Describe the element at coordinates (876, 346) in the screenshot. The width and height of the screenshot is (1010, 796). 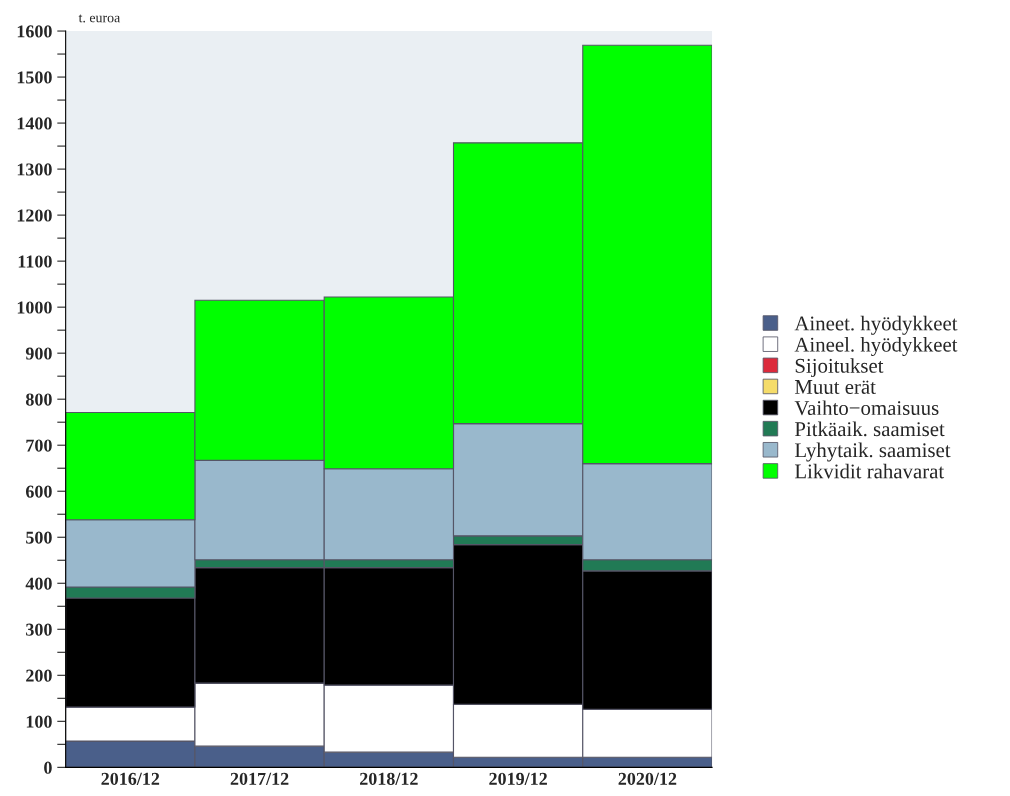
I see `legend-label: Aineel. hyödykkeet` at that location.